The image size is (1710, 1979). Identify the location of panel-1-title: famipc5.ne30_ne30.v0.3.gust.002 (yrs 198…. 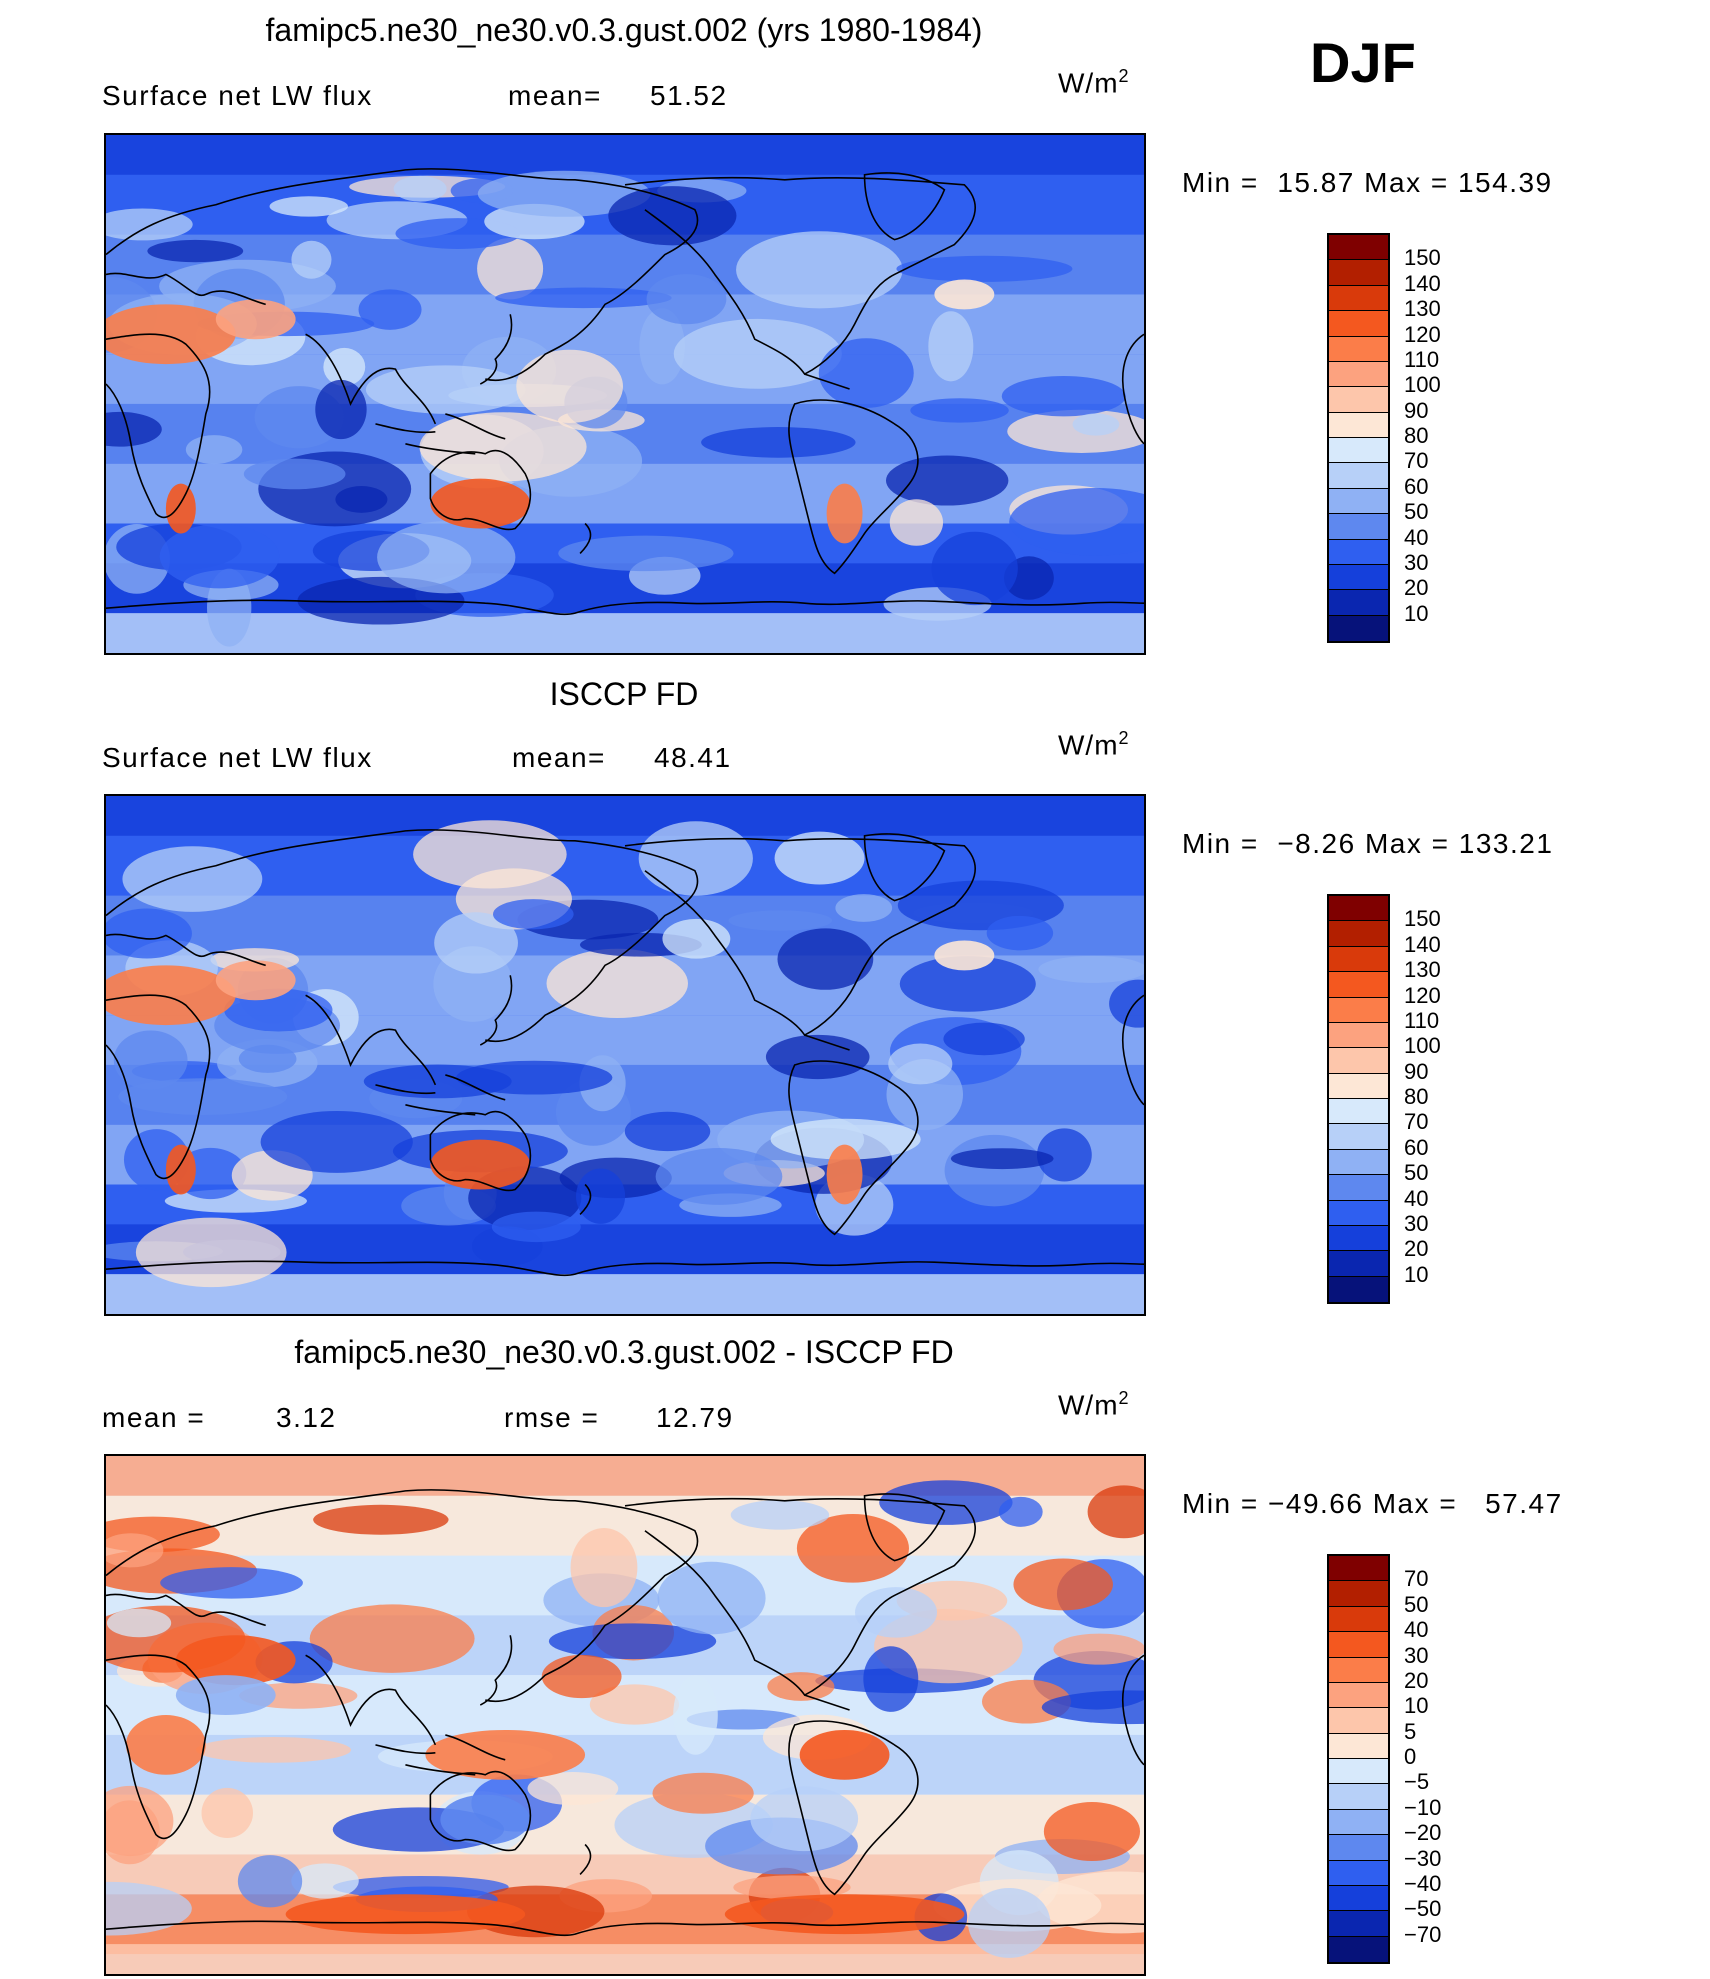
(624, 30).